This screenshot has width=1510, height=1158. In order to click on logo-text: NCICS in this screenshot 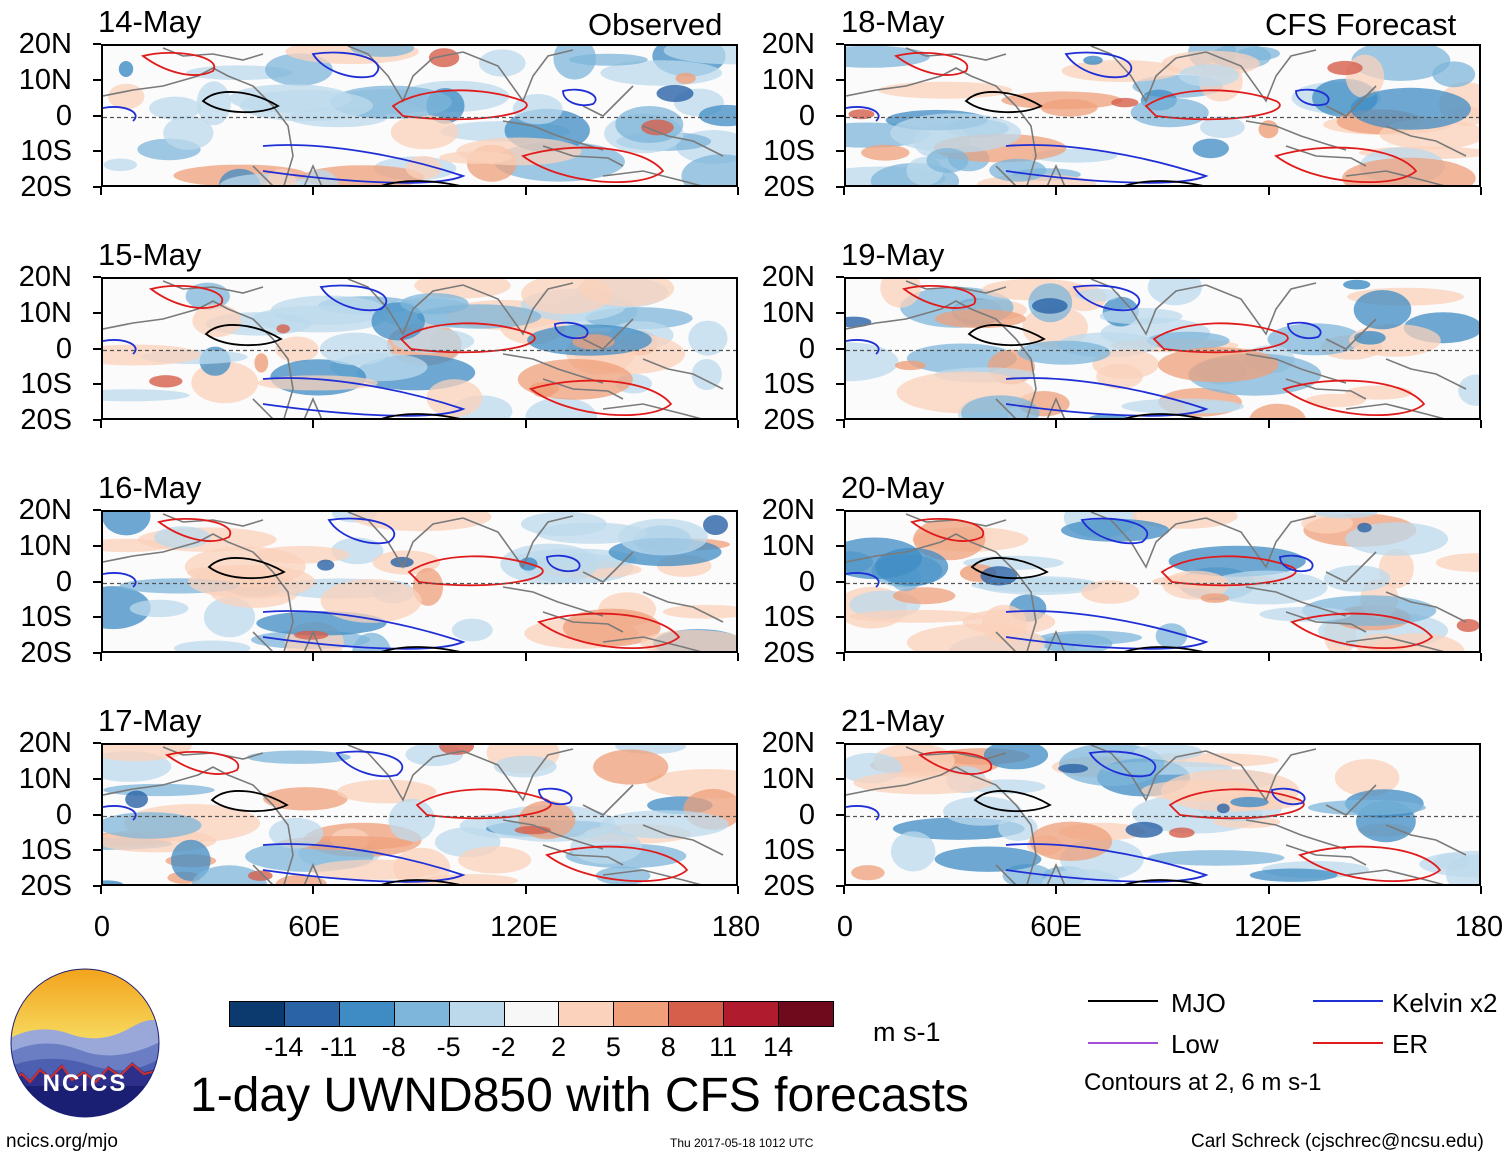, I will do `click(85, 1083)`.